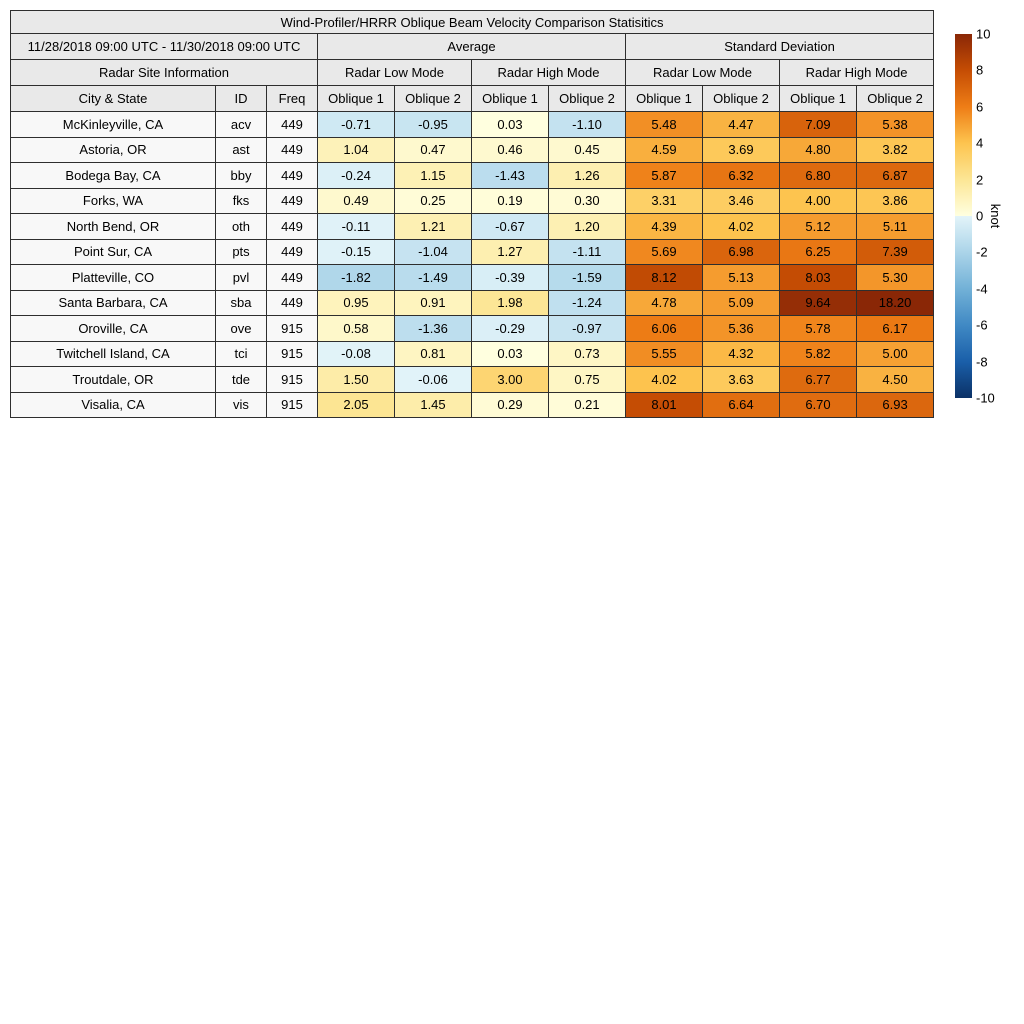 The image size is (1024, 1024). I want to click on value-cell: -0.95, so click(433, 124).